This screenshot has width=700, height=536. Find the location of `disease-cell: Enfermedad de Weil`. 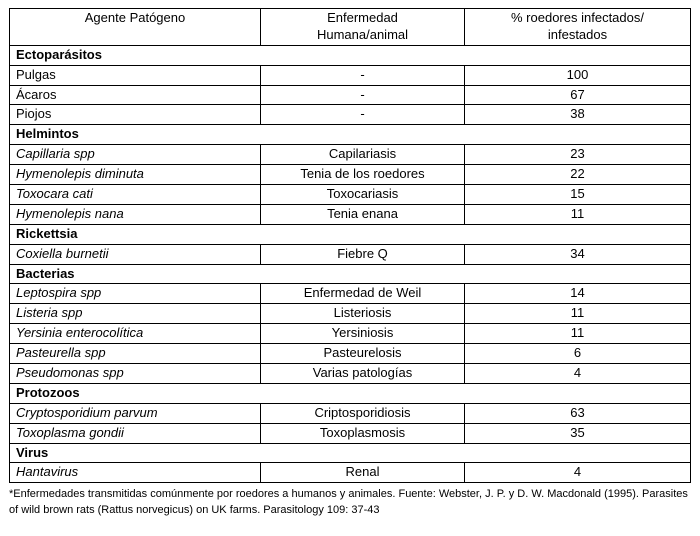

disease-cell: Enfermedad de Weil is located at coordinates (362, 294).